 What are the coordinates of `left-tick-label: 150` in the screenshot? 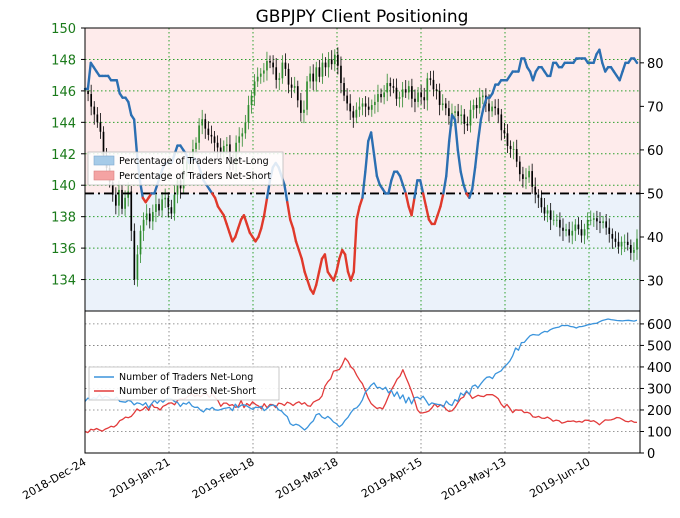 It's located at (63, 29).